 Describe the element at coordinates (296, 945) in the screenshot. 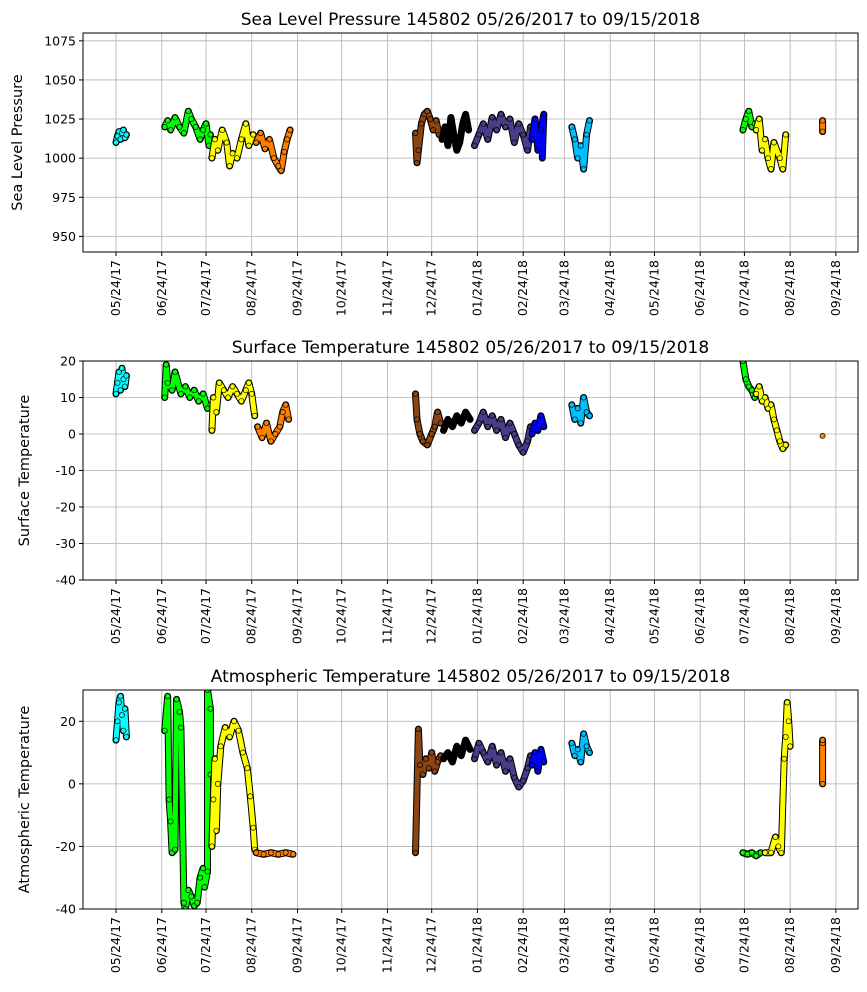

I see `x-tick-label: 09/24/17` at that location.